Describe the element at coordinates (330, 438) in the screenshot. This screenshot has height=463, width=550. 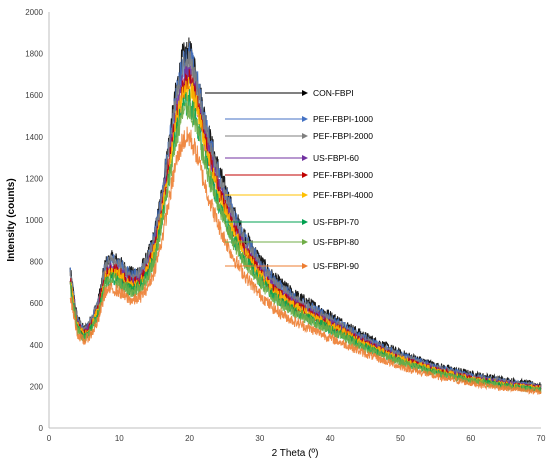
I see `x-tick-label: 40` at that location.